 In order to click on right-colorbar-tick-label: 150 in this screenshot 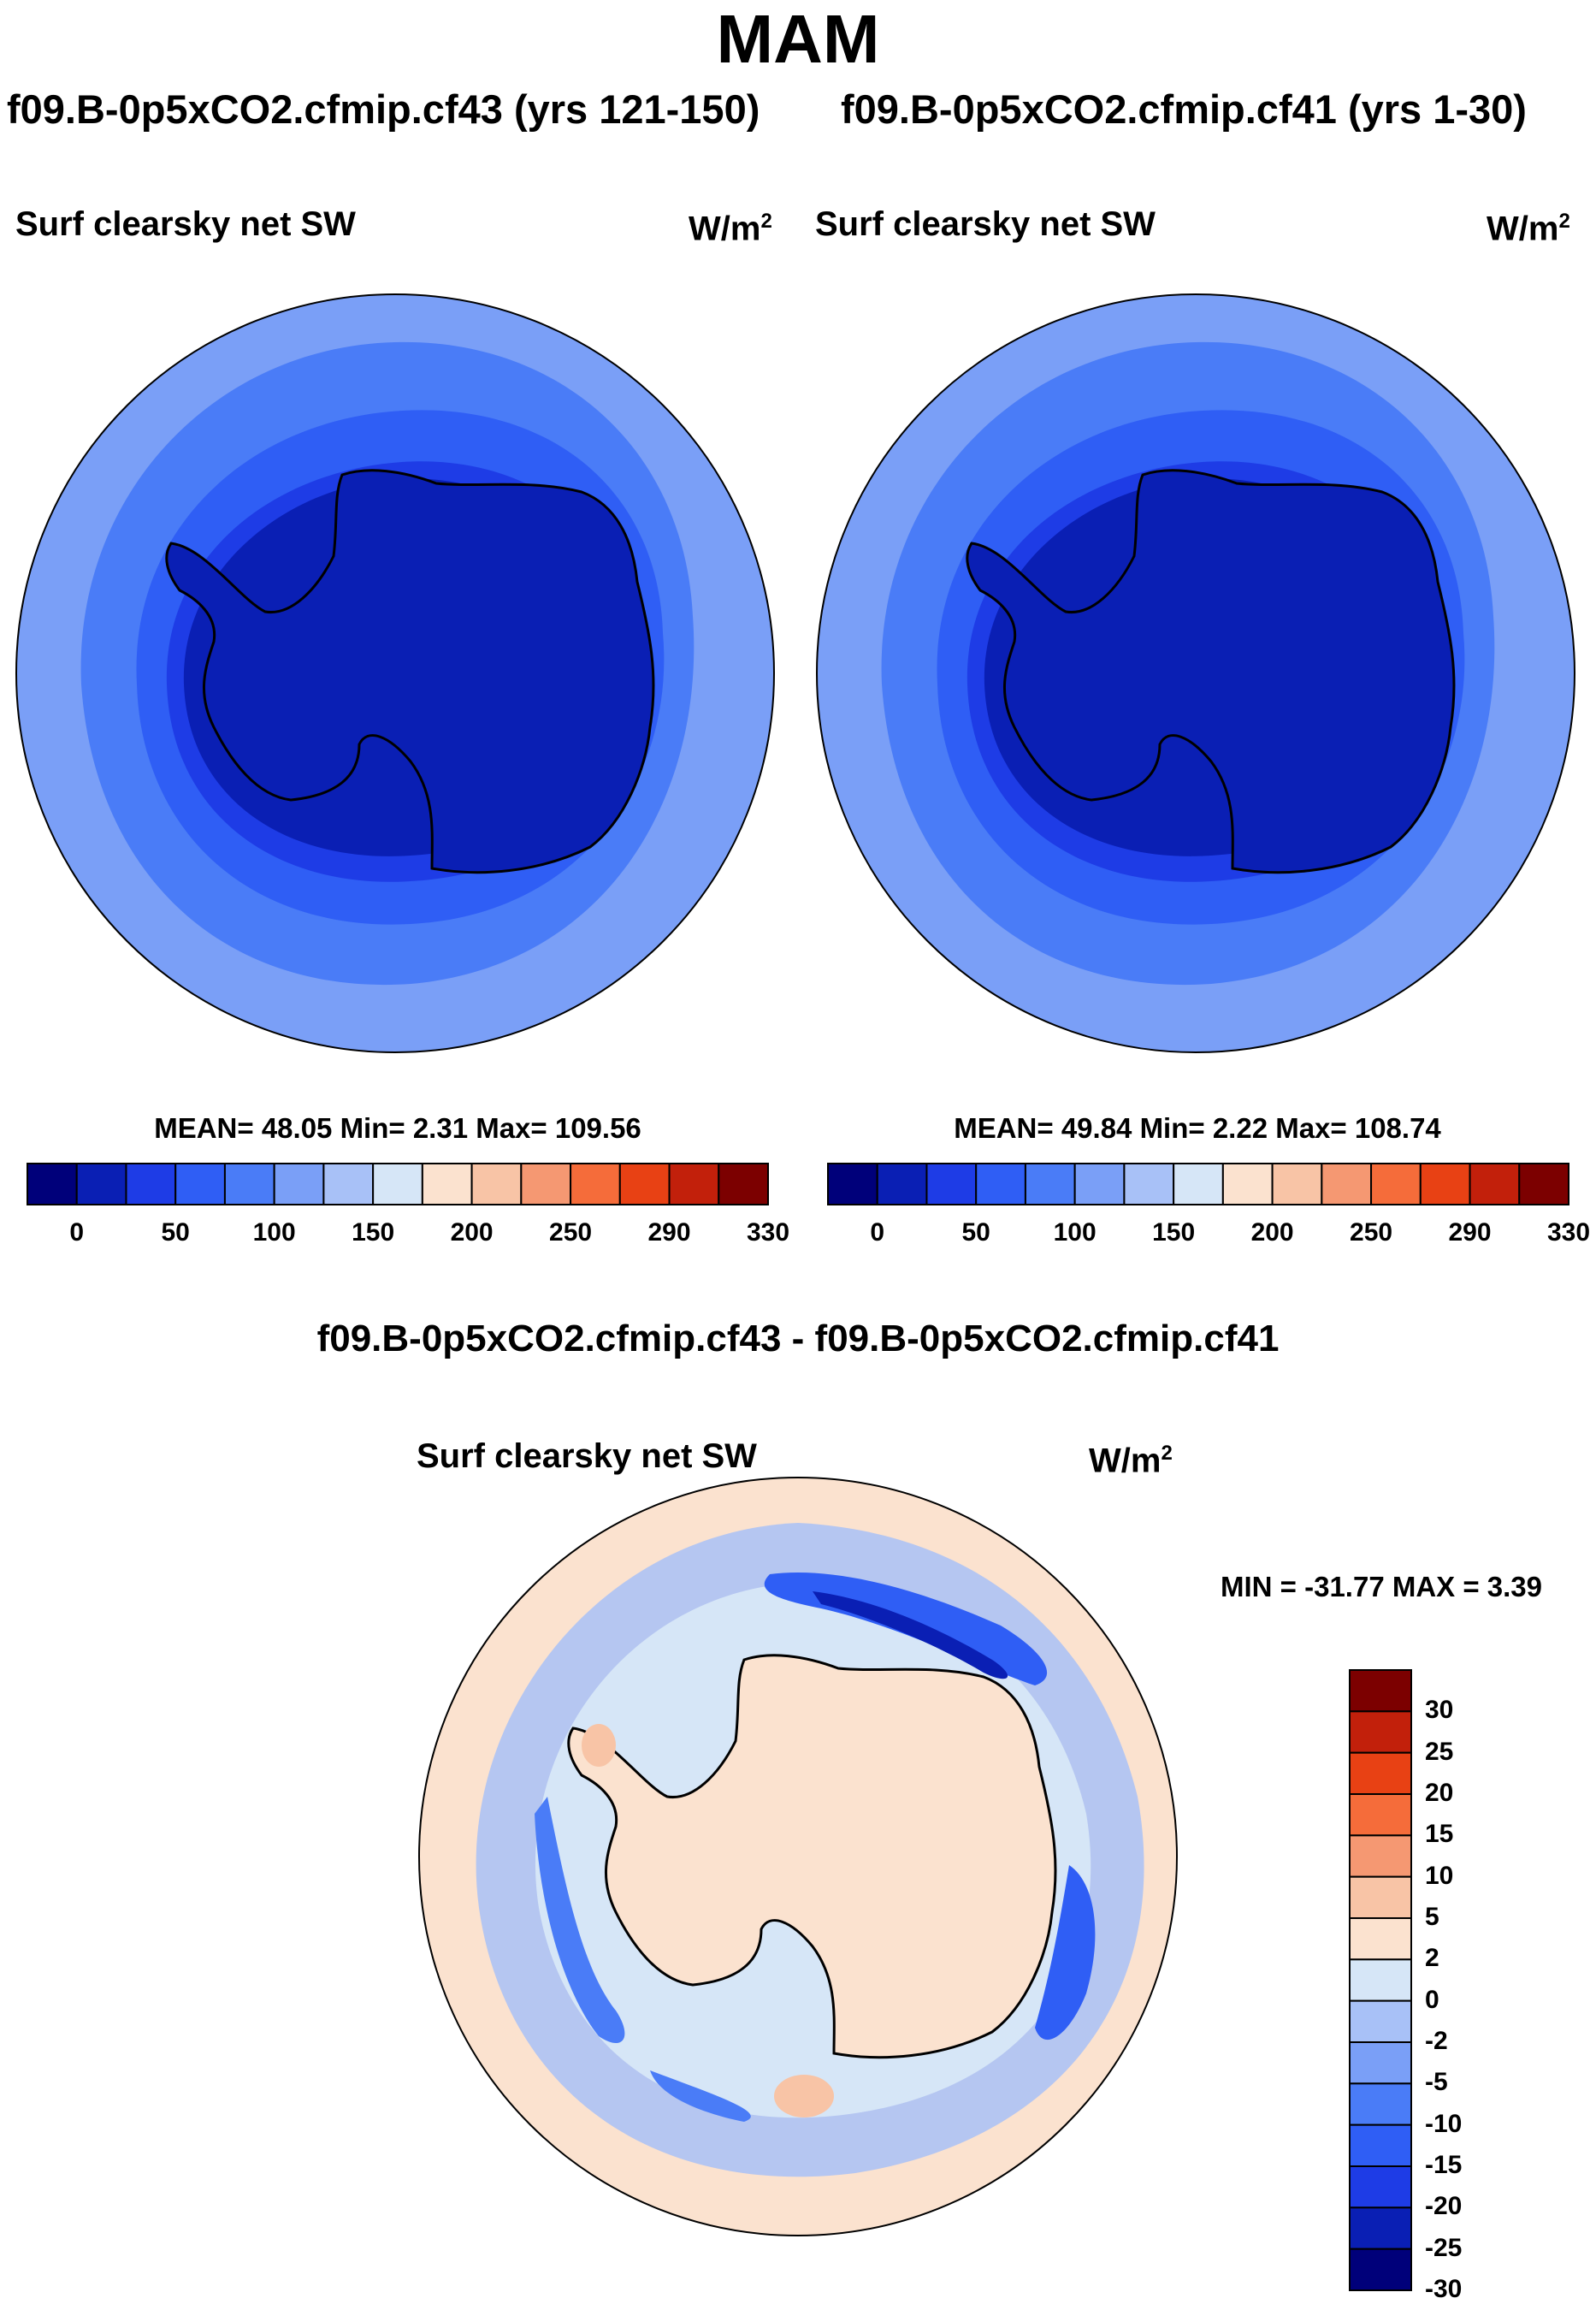, I will do `click(1174, 1232)`.